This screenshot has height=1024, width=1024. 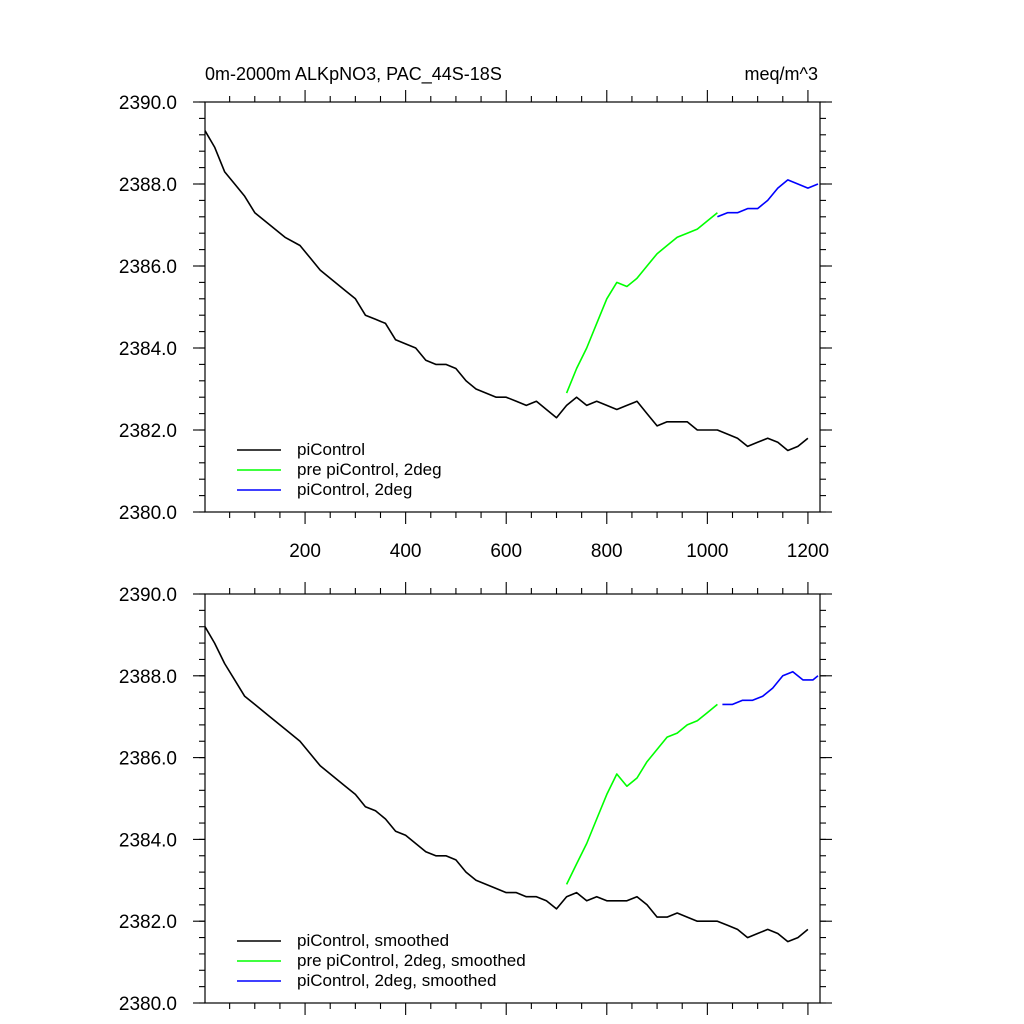 What do you see at coordinates (369, 469) in the screenshot?
I see `legend-label: pre piControl, 2deg` at bounding box center [369, 469].